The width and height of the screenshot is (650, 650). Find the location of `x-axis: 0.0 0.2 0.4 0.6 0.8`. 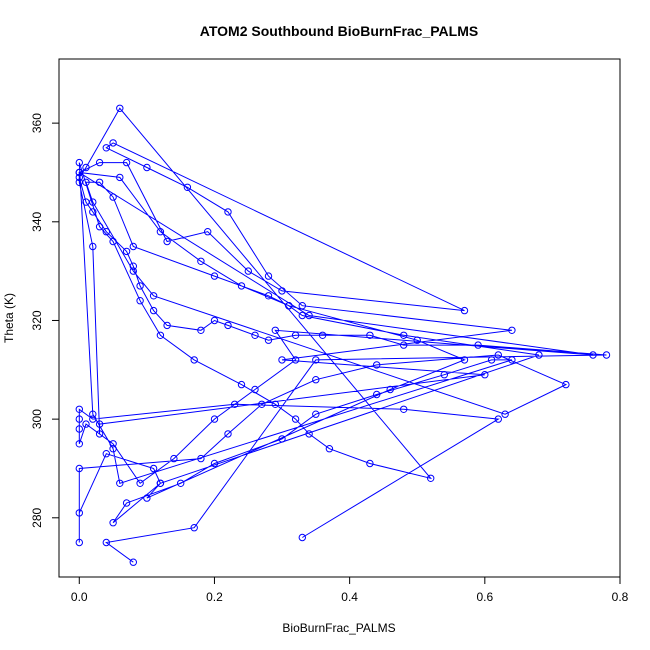

x-axis: 0.0 0.2 0.4 0.6 0.8 is located at coordinates (350, 590).